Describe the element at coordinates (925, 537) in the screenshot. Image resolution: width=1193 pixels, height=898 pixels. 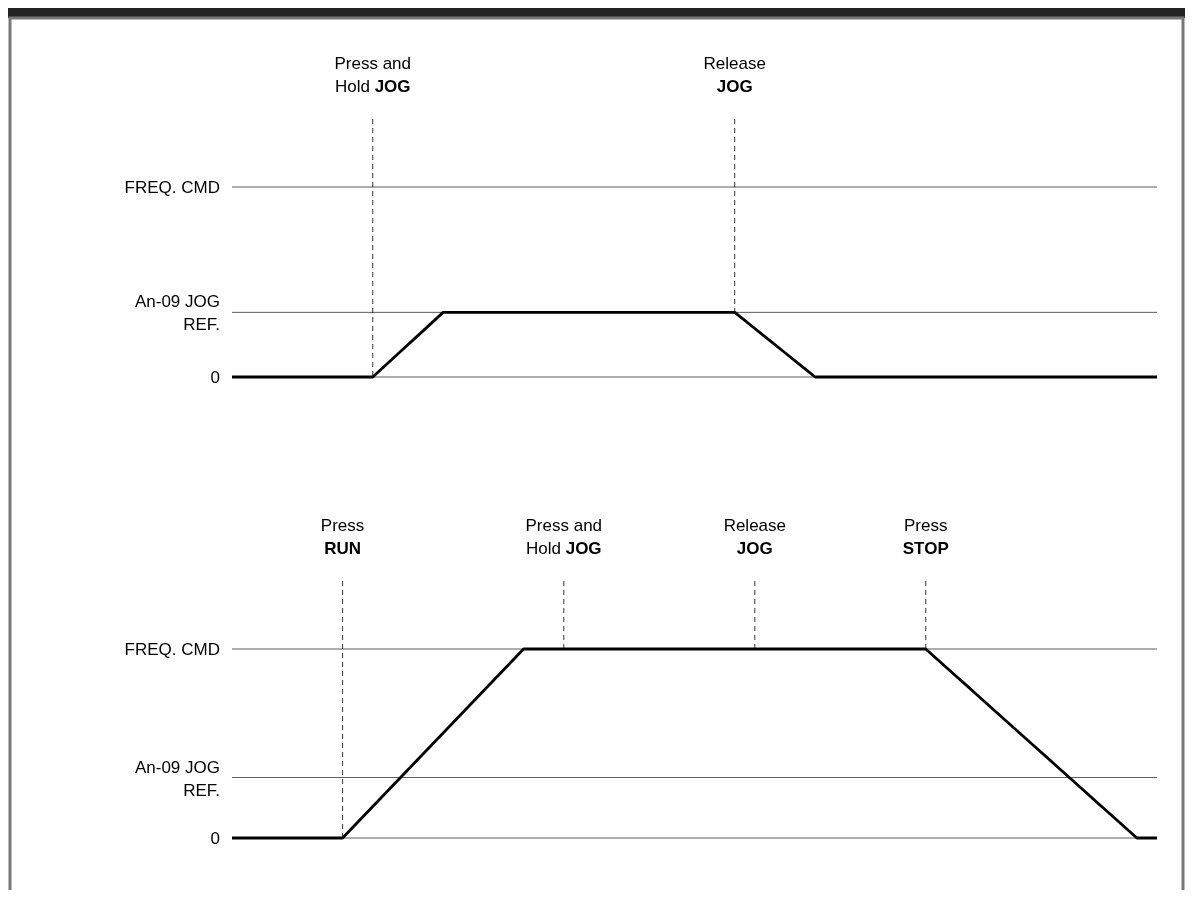
I see `x-tick-label: Press STOP` at that location.